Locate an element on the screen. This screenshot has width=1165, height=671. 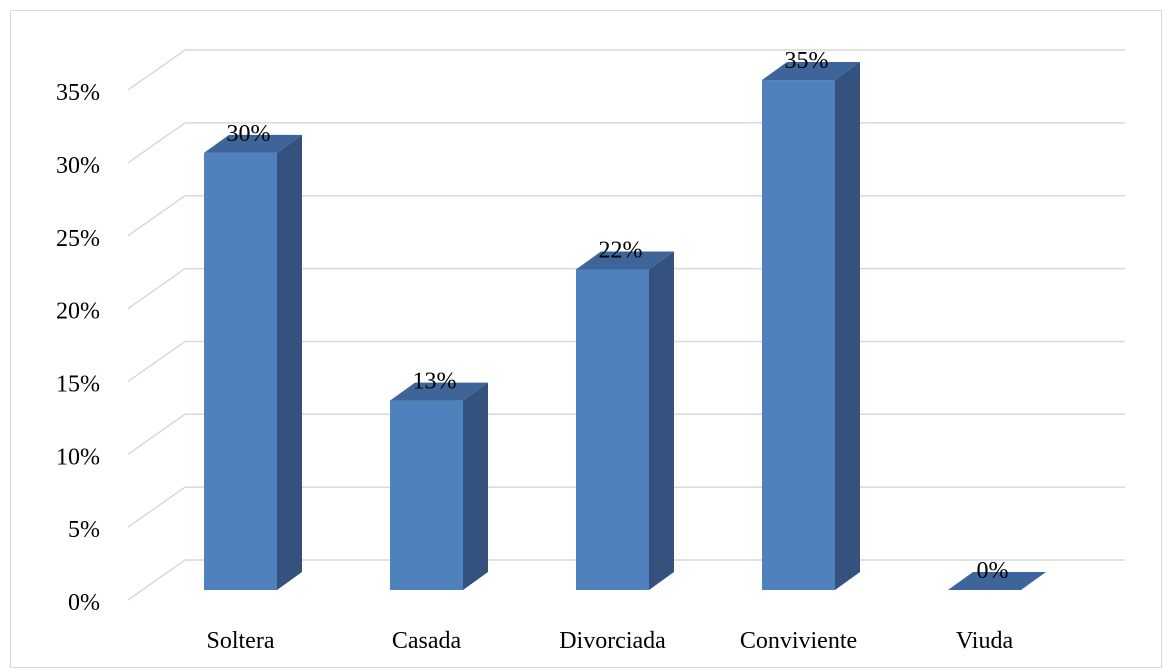
data-label: 30% is located at coordinates (249, 134).